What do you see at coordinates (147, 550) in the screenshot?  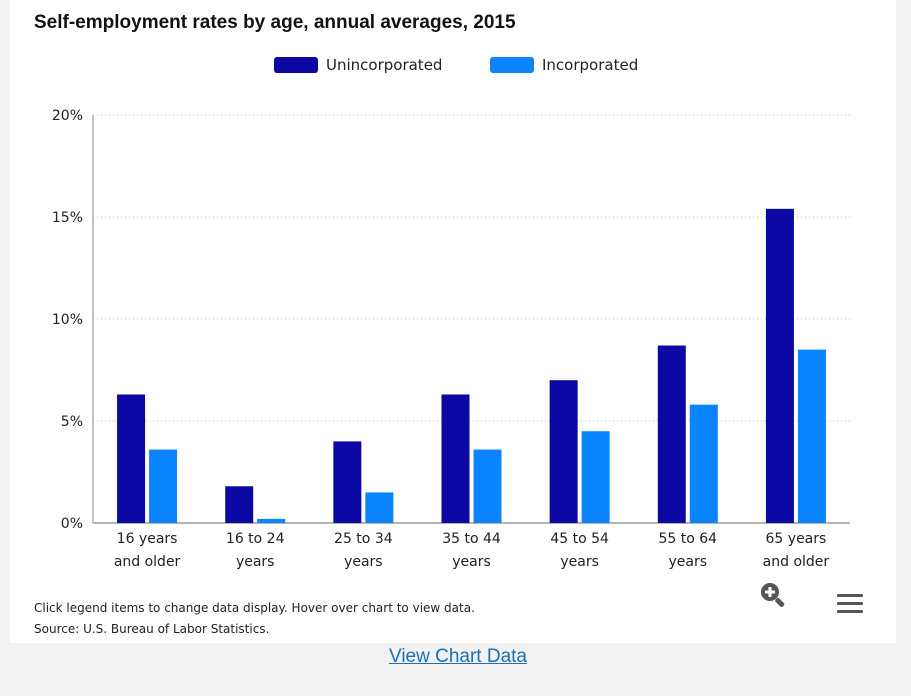 I see `x-tick-label: 16 years and older` at bounding box center [147, 550].